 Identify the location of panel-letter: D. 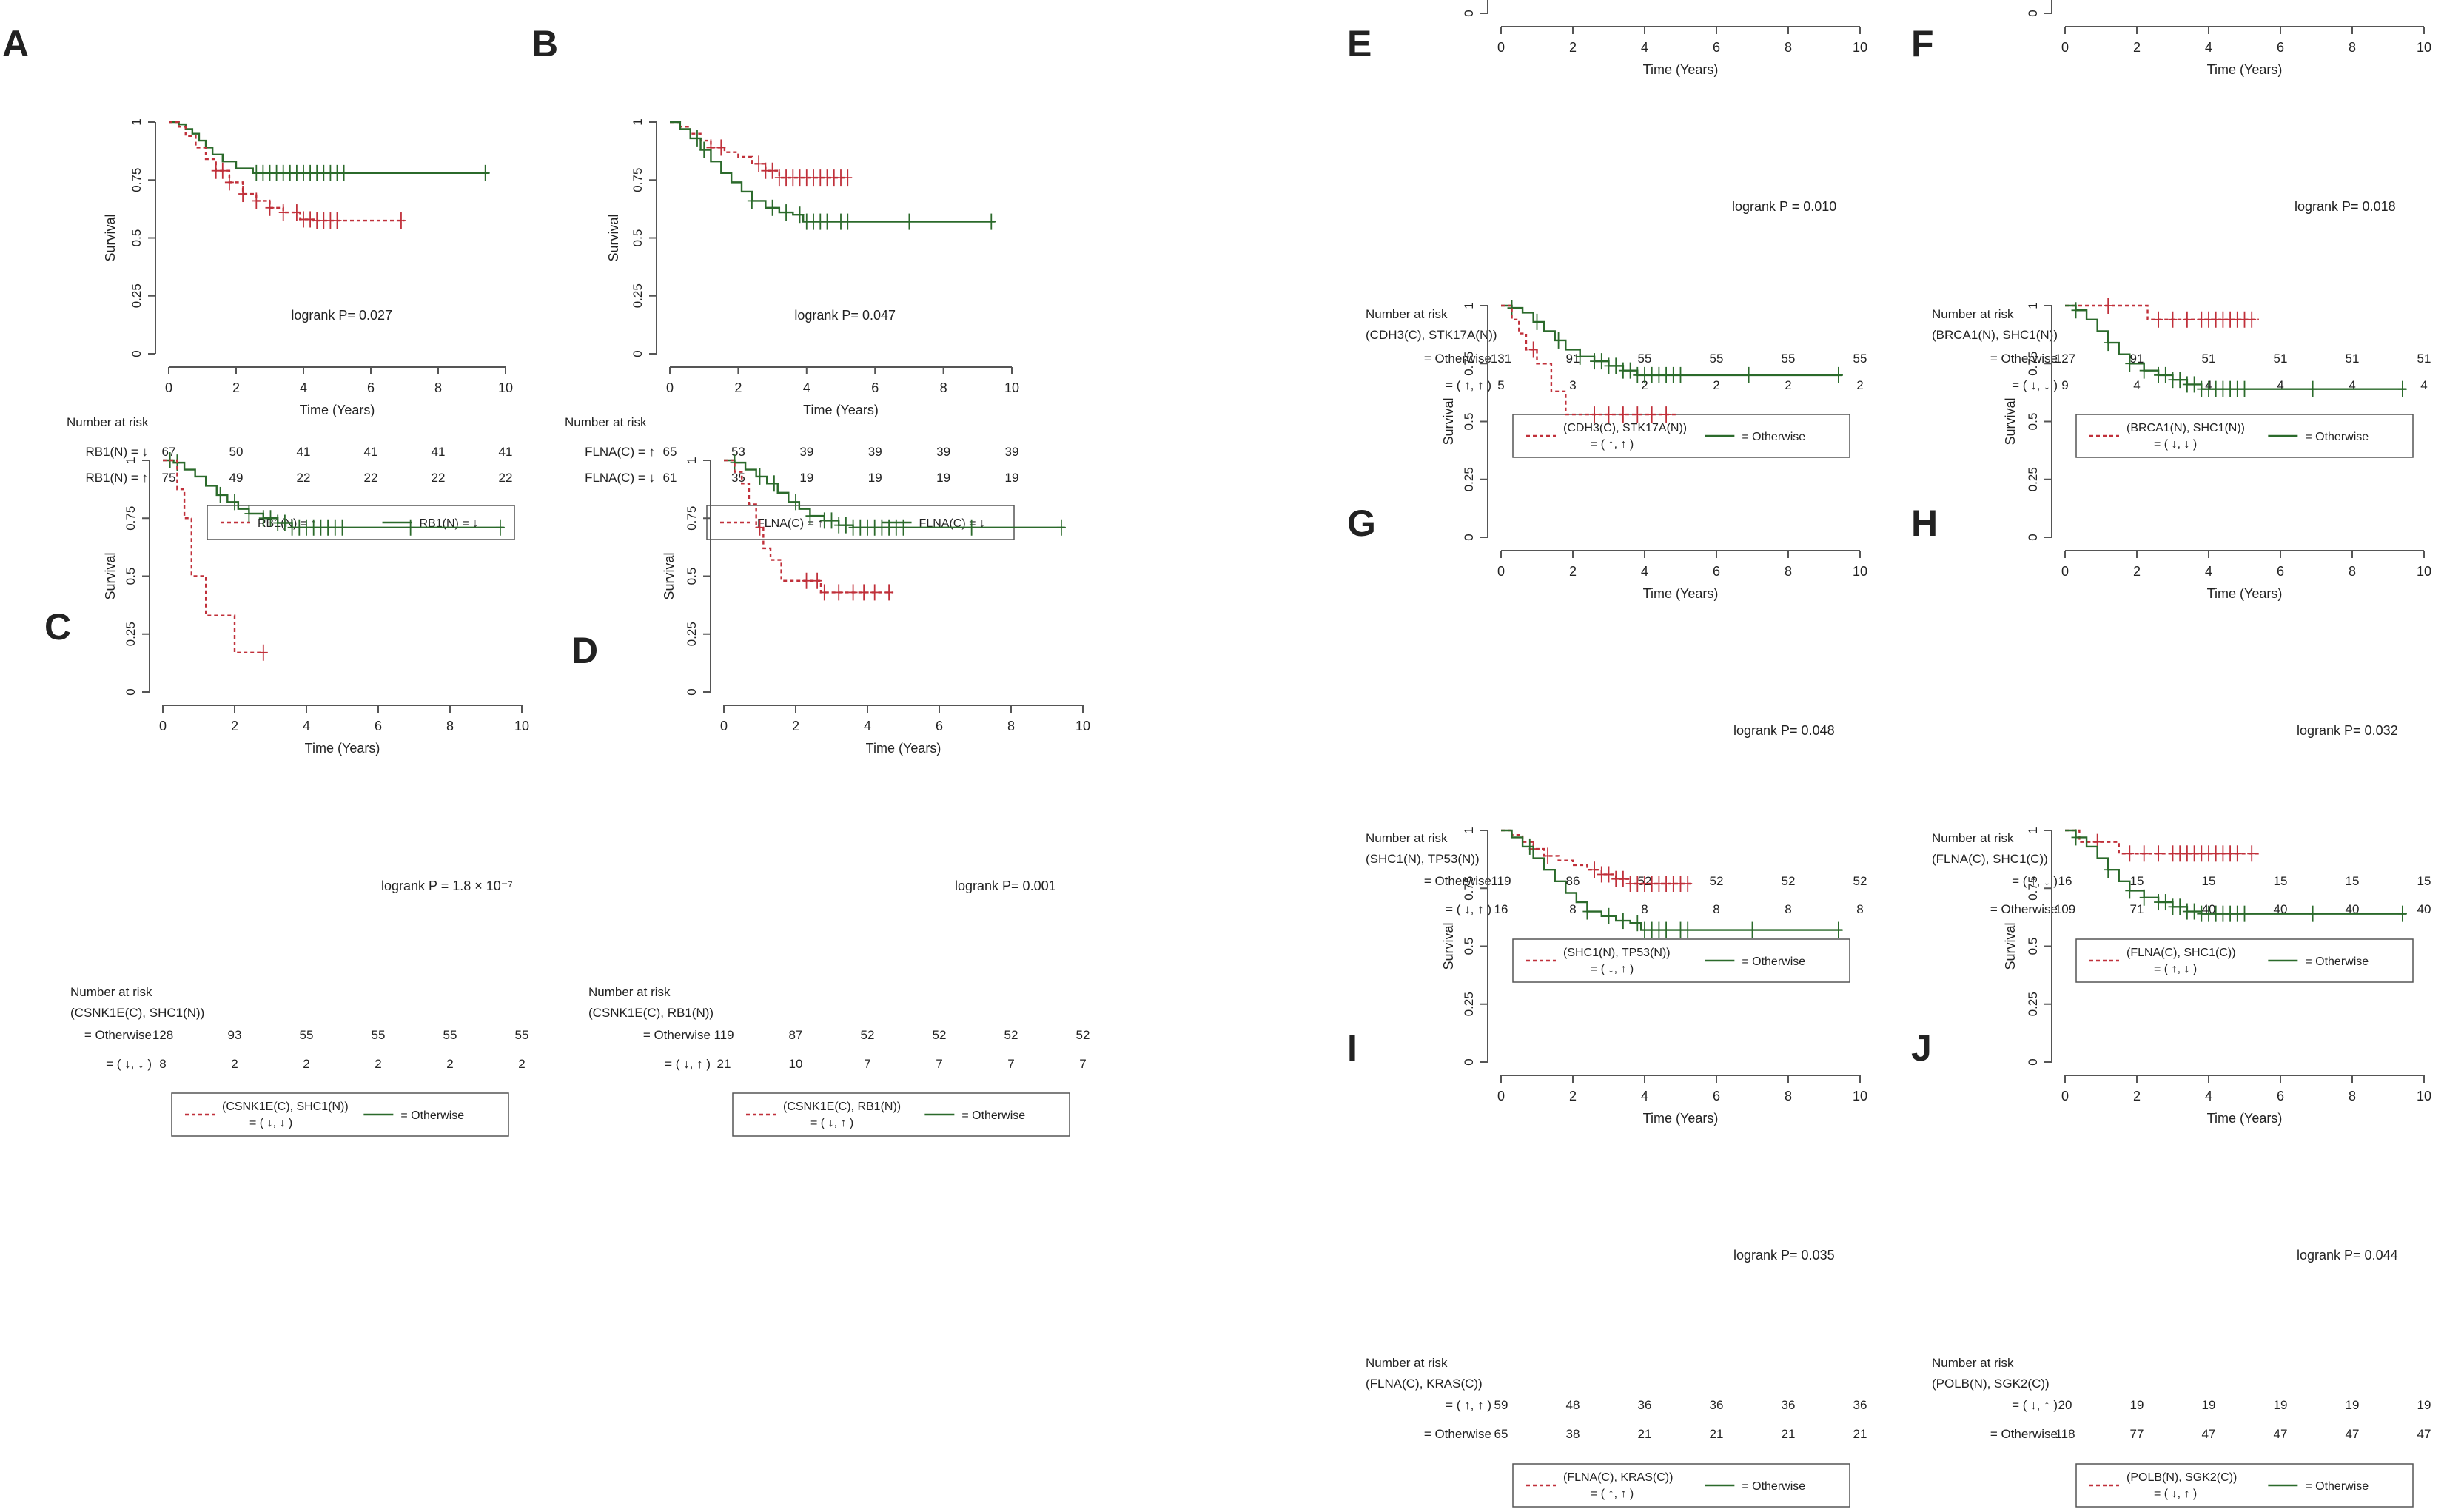
(584, 650).